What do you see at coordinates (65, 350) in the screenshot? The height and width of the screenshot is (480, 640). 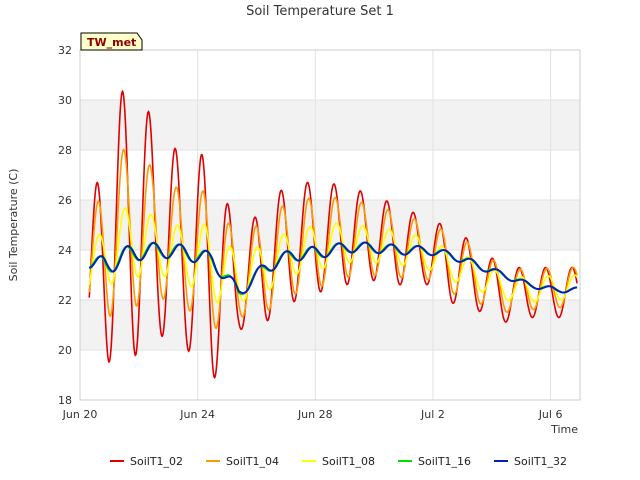 I see `y-tick-label: 20` at bounding box center [65, 350].